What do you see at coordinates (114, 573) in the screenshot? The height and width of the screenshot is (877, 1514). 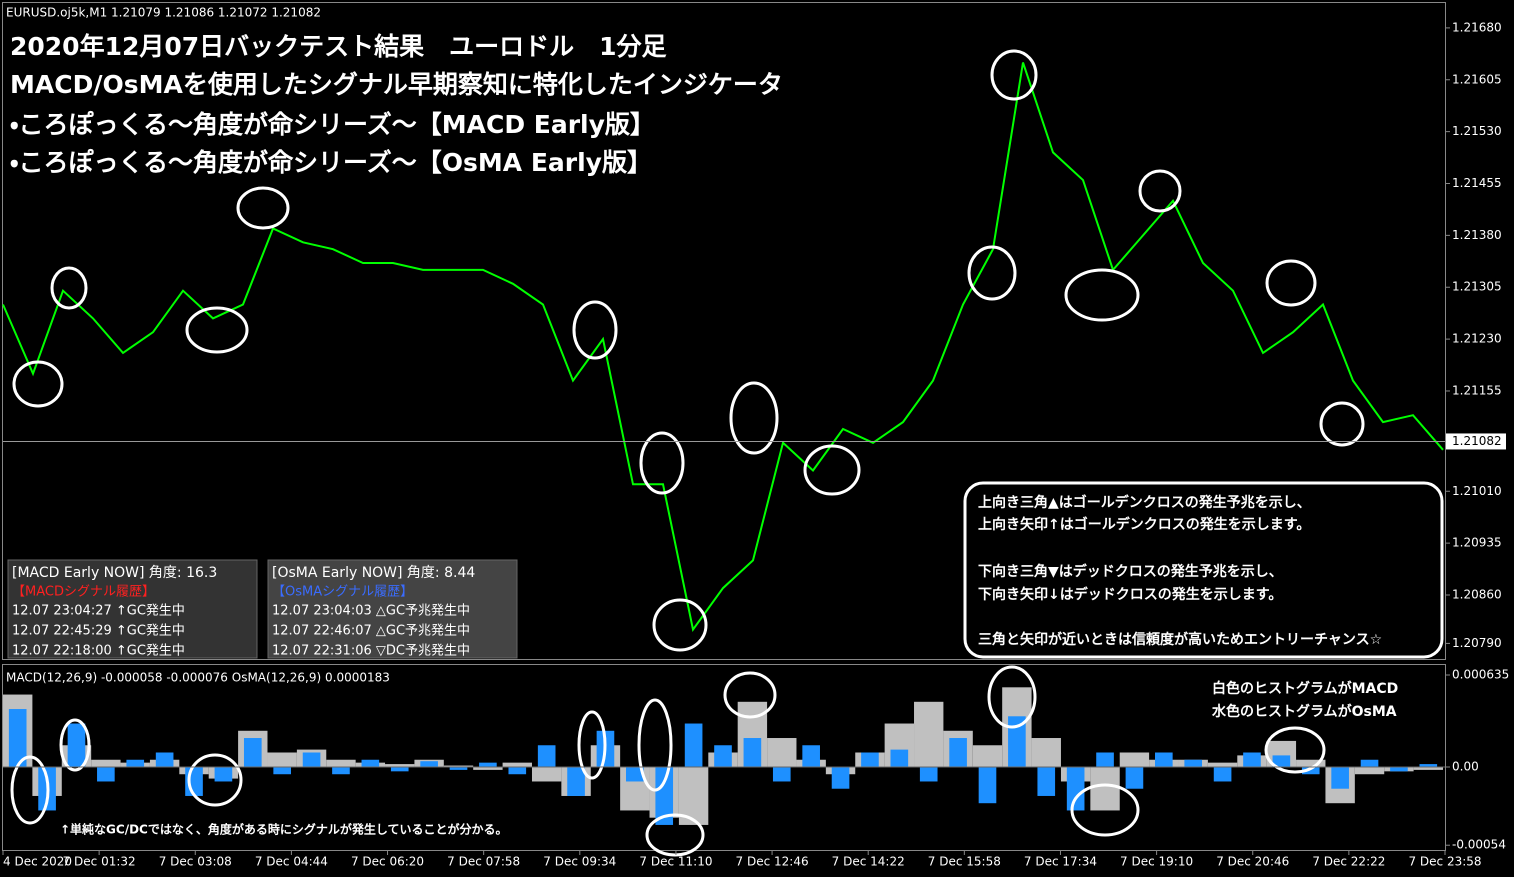 I see `panel-title: [MACD Early NOW] 角度: 16.3` at bounding box center [114, 573].